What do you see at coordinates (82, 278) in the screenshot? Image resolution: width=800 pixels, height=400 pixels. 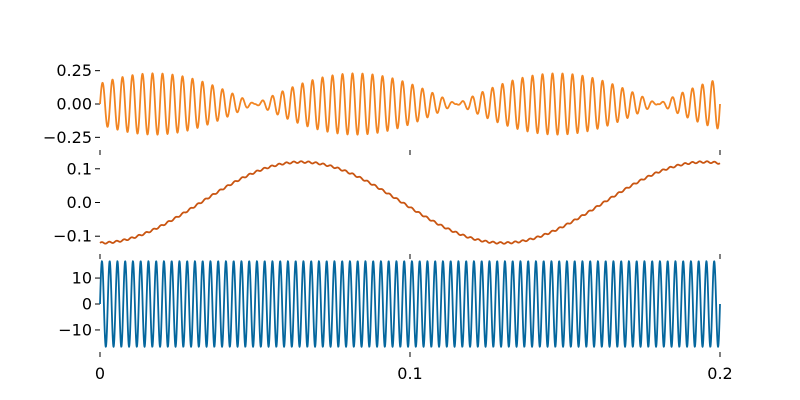 I see `panel-3-ytick-label-1: 10` at bounding box center [82, 278].